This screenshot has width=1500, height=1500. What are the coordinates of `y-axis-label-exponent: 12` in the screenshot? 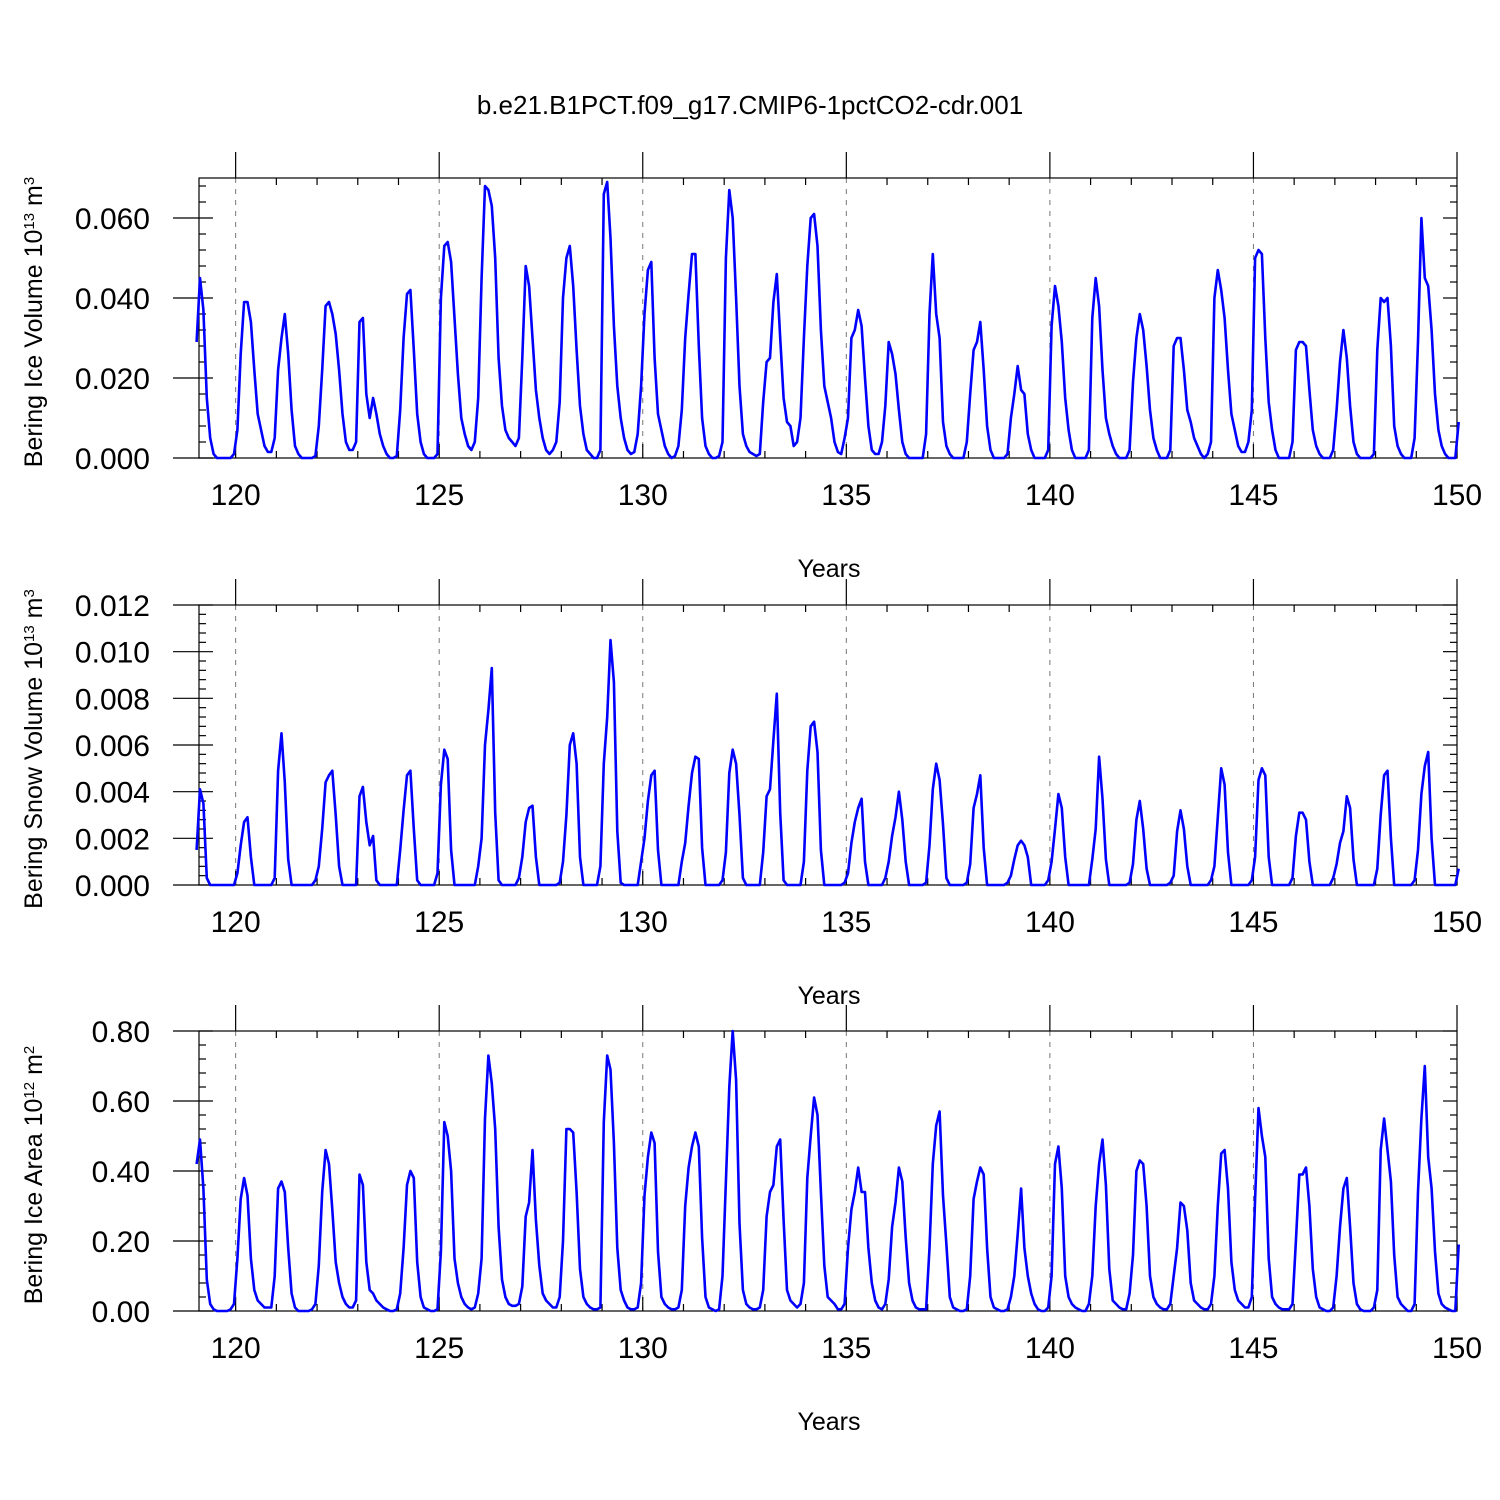 It's located at (29, 1090).